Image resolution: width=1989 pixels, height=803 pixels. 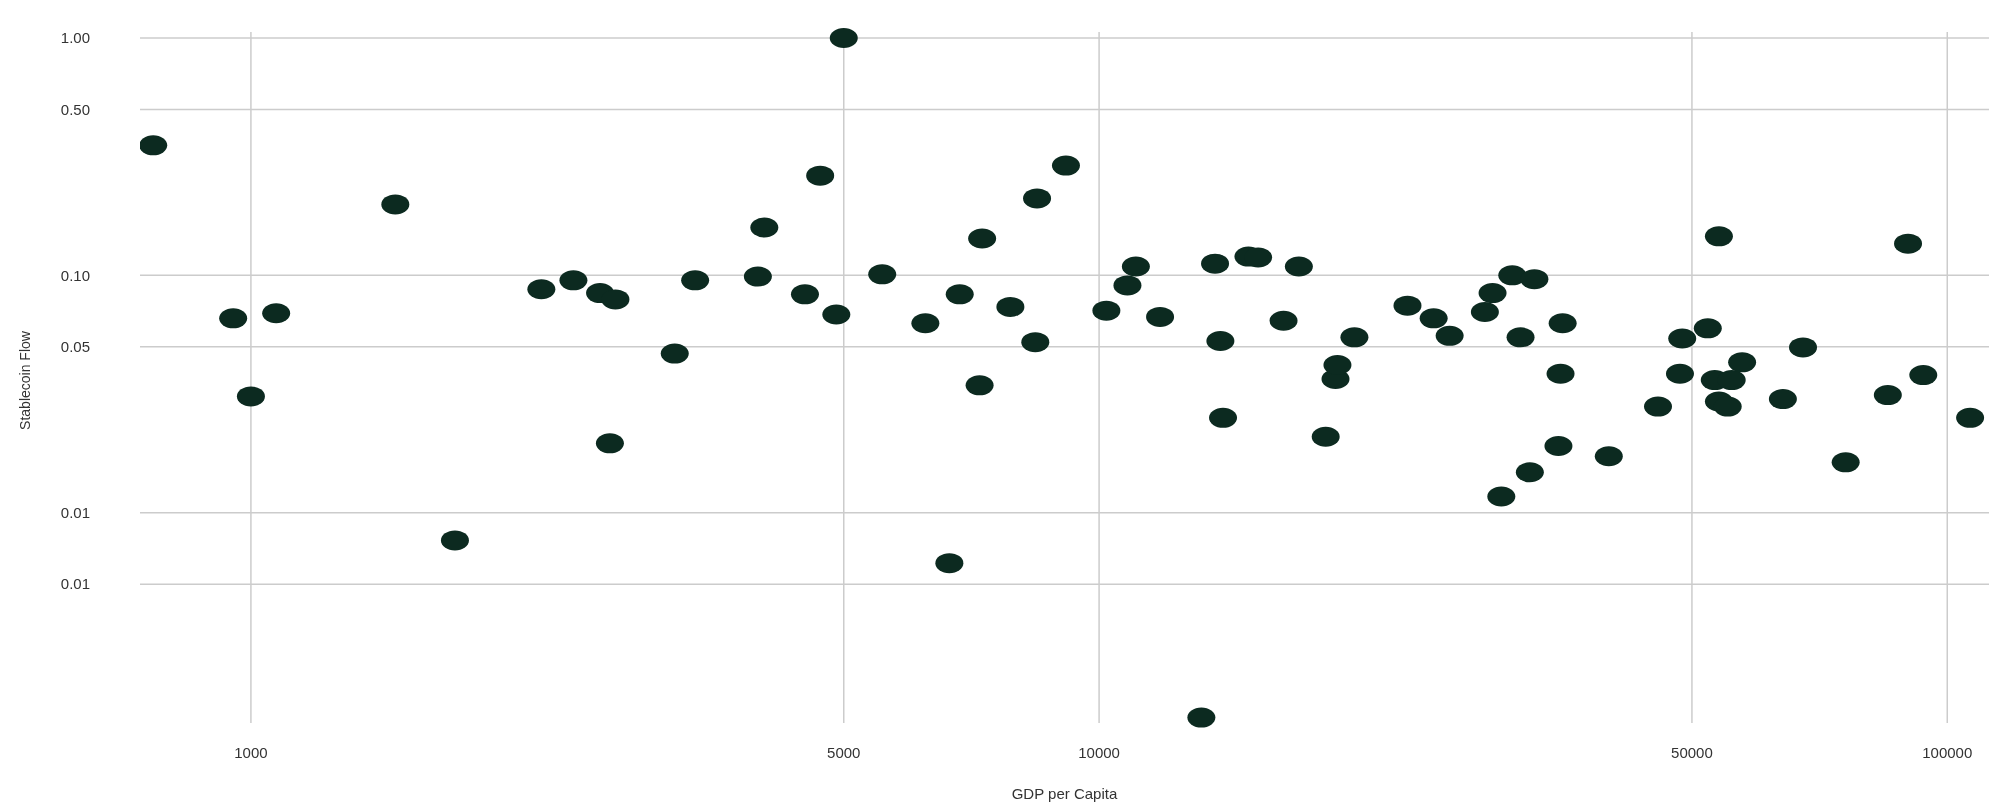 I want to click on x-tick-label: 5000, so click(x=844, y=752).